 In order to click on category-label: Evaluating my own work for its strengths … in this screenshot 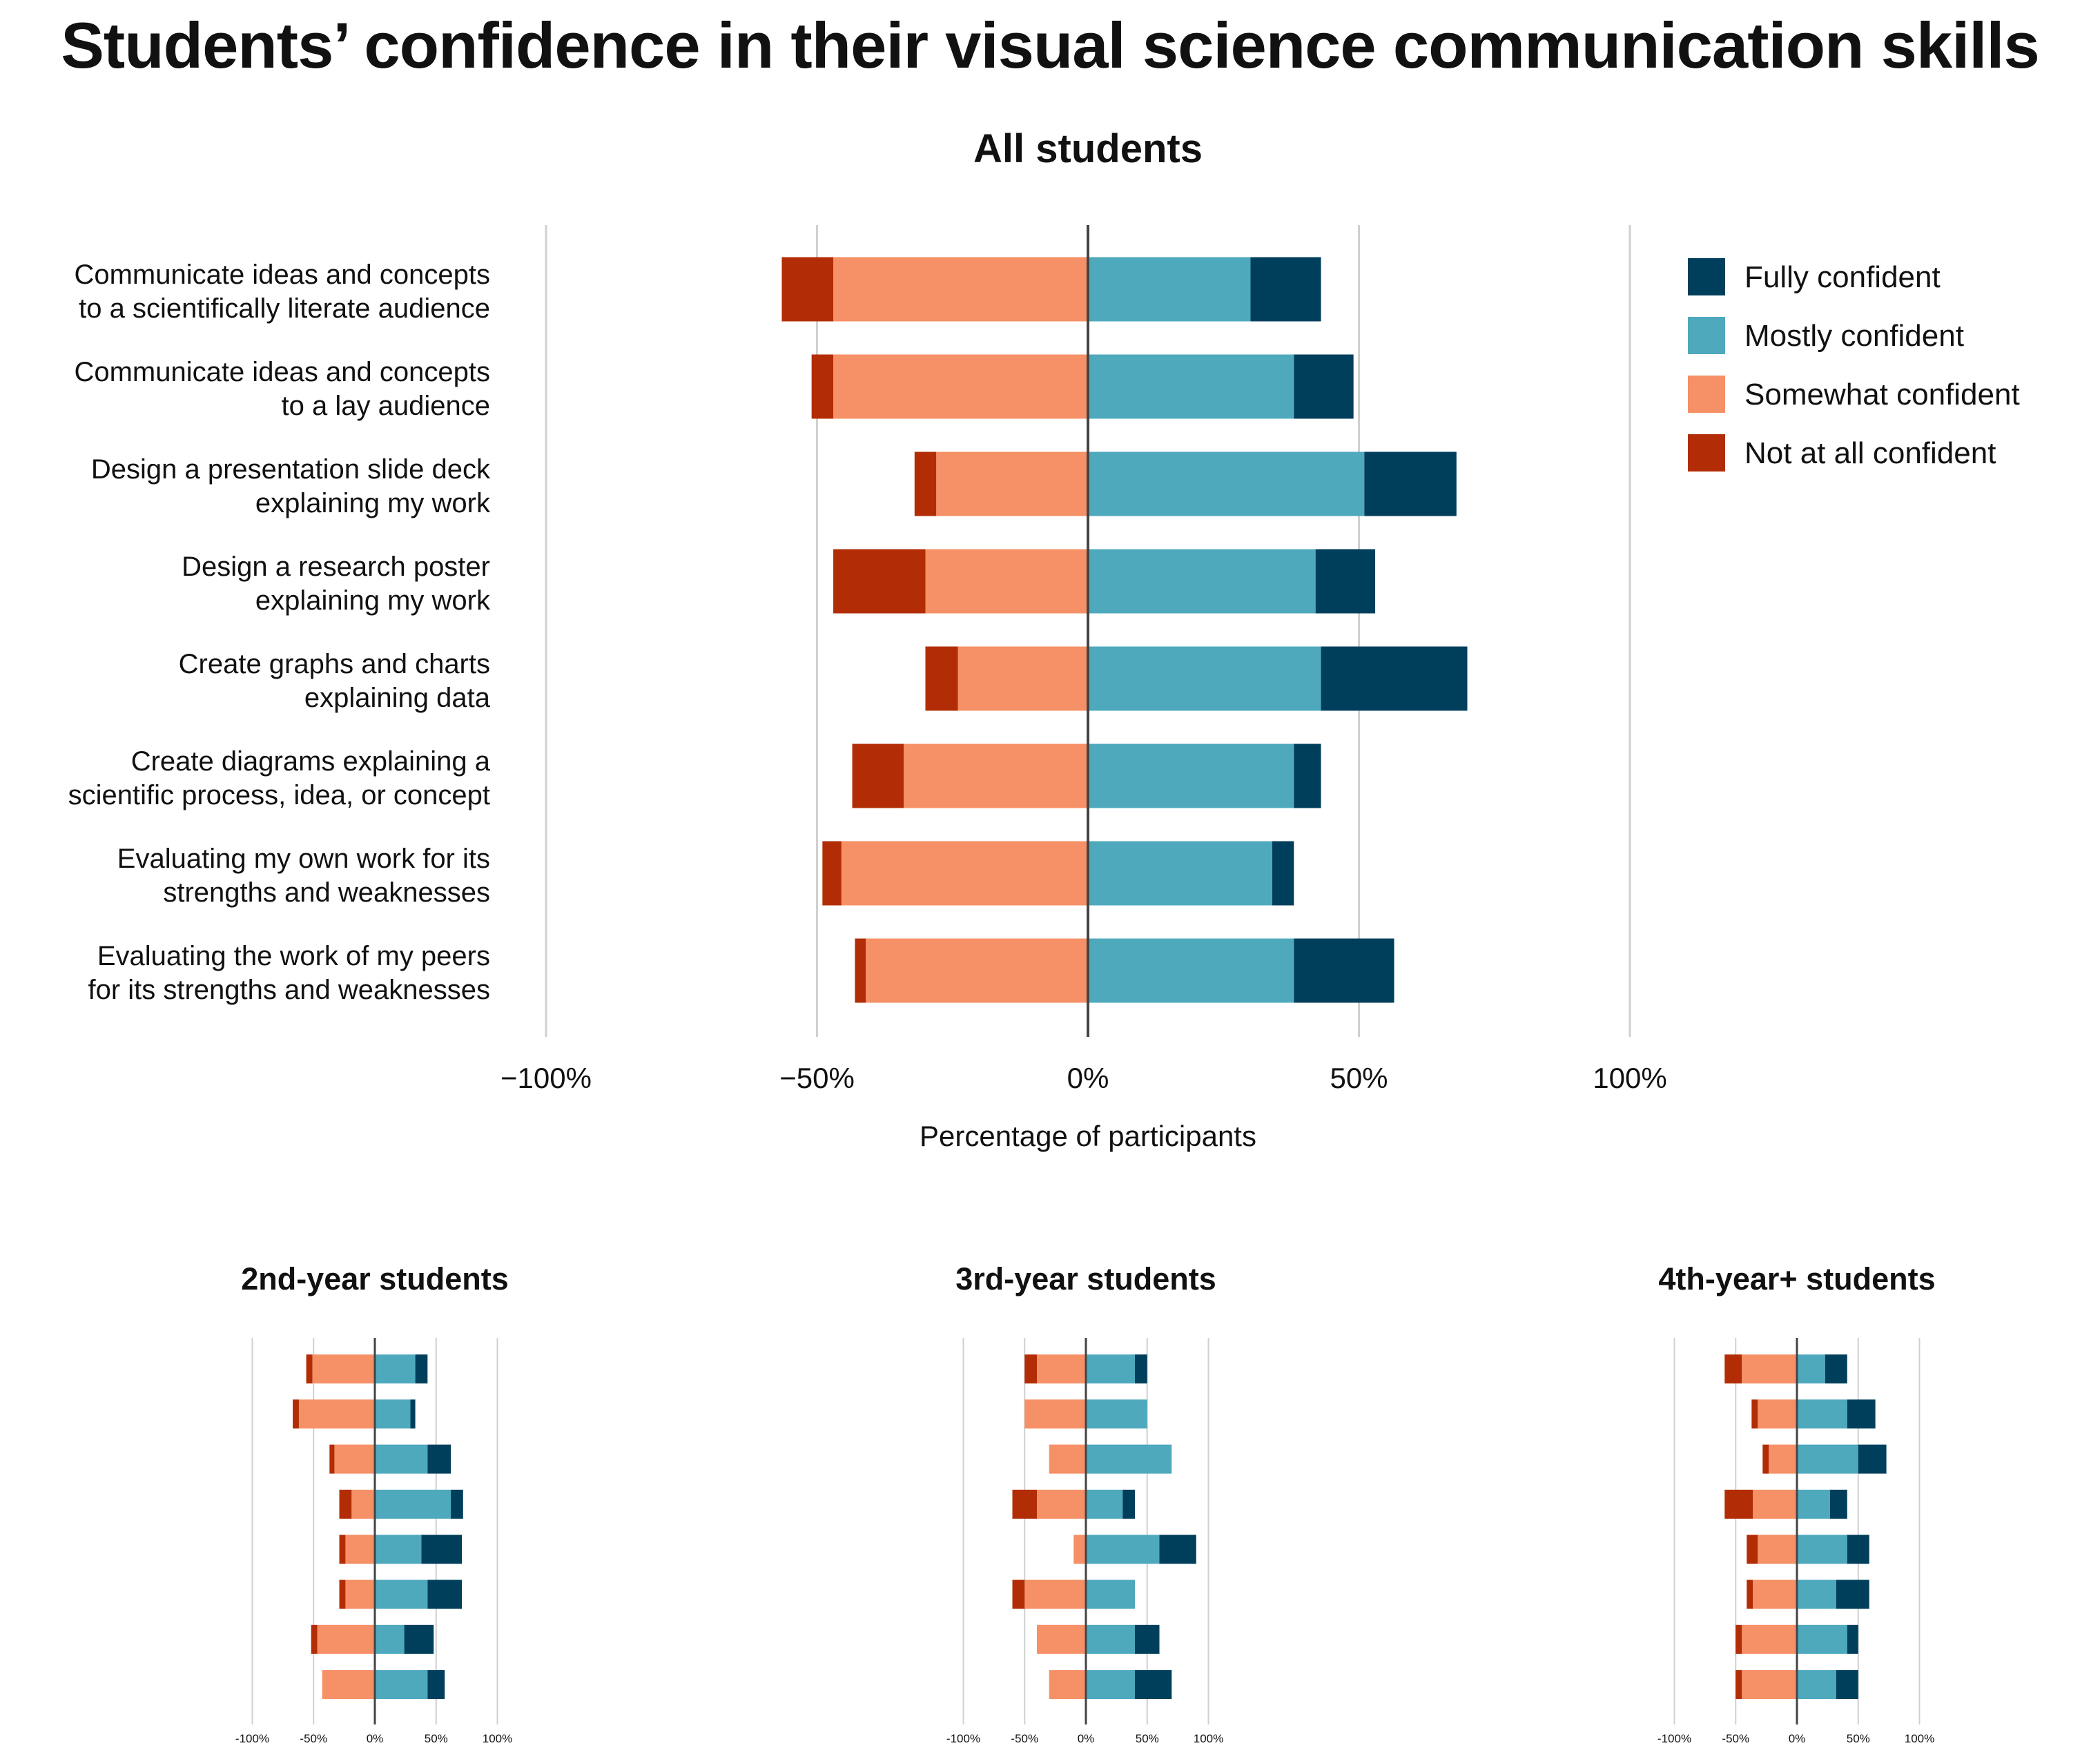, I will do `click(303, 876)`.